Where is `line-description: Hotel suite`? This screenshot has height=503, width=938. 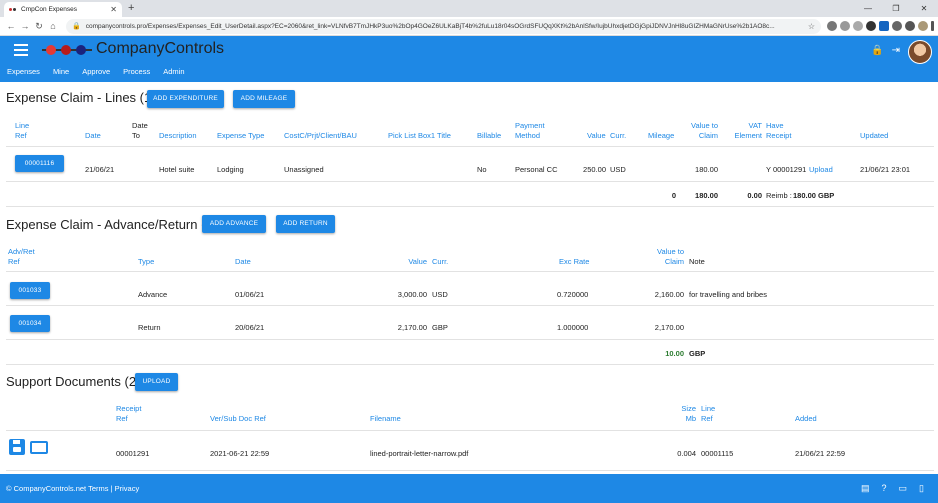 line-description: Hotel suite is located at coordinates (177, 169).